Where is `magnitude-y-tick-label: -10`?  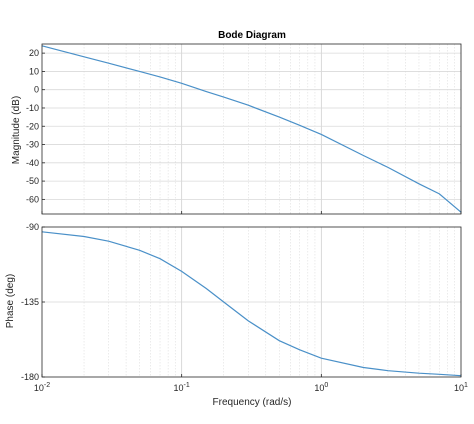 magnitude-y-tick-label: -10 is located at coordinates (32, 108).